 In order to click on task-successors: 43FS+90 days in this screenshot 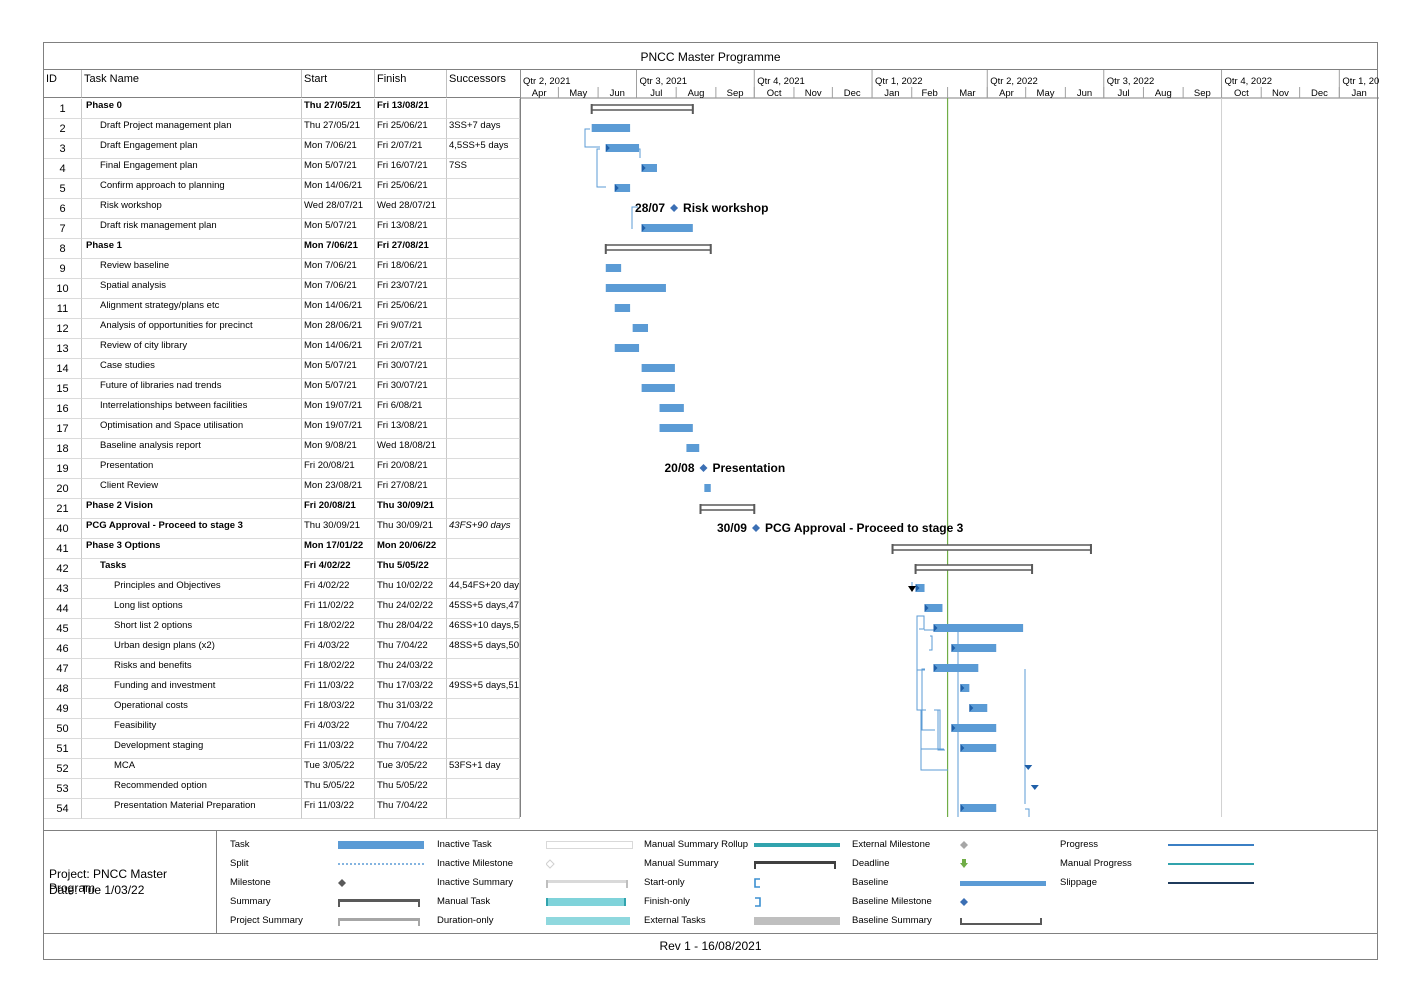, I will do `click(483, 529)`.